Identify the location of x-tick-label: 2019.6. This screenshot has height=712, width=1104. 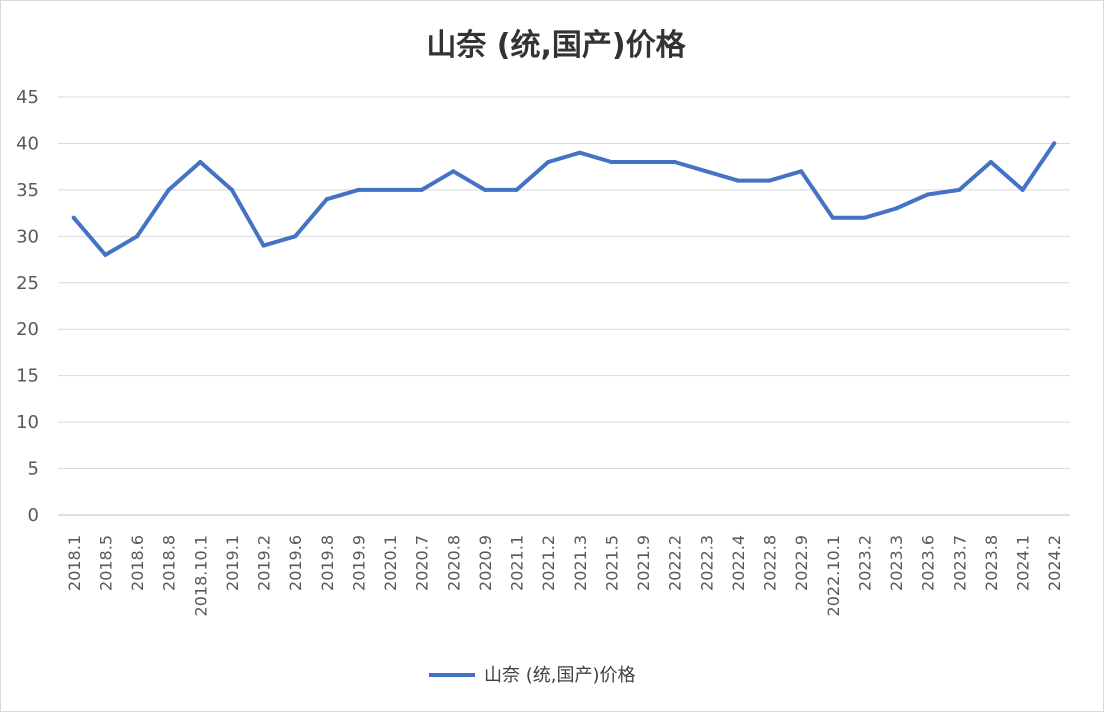
(295, 563).